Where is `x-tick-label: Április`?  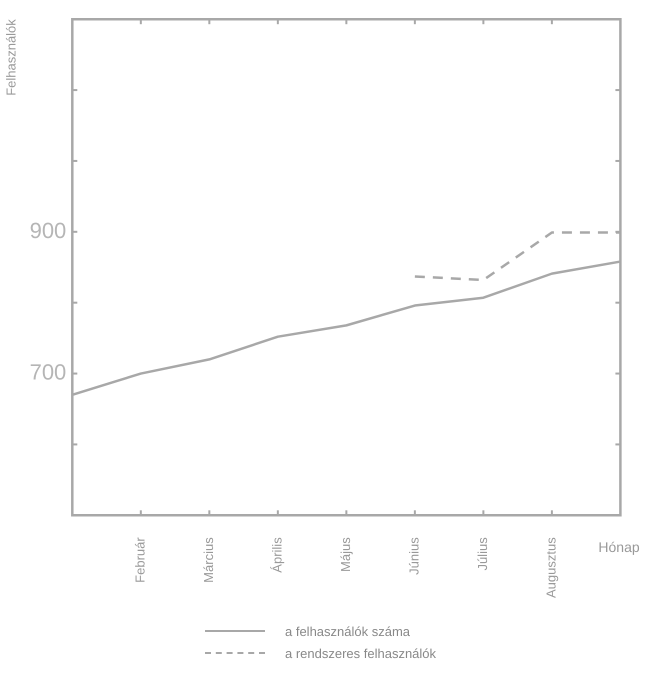 x-tick-label: Április is located at coordinates (276, 554).